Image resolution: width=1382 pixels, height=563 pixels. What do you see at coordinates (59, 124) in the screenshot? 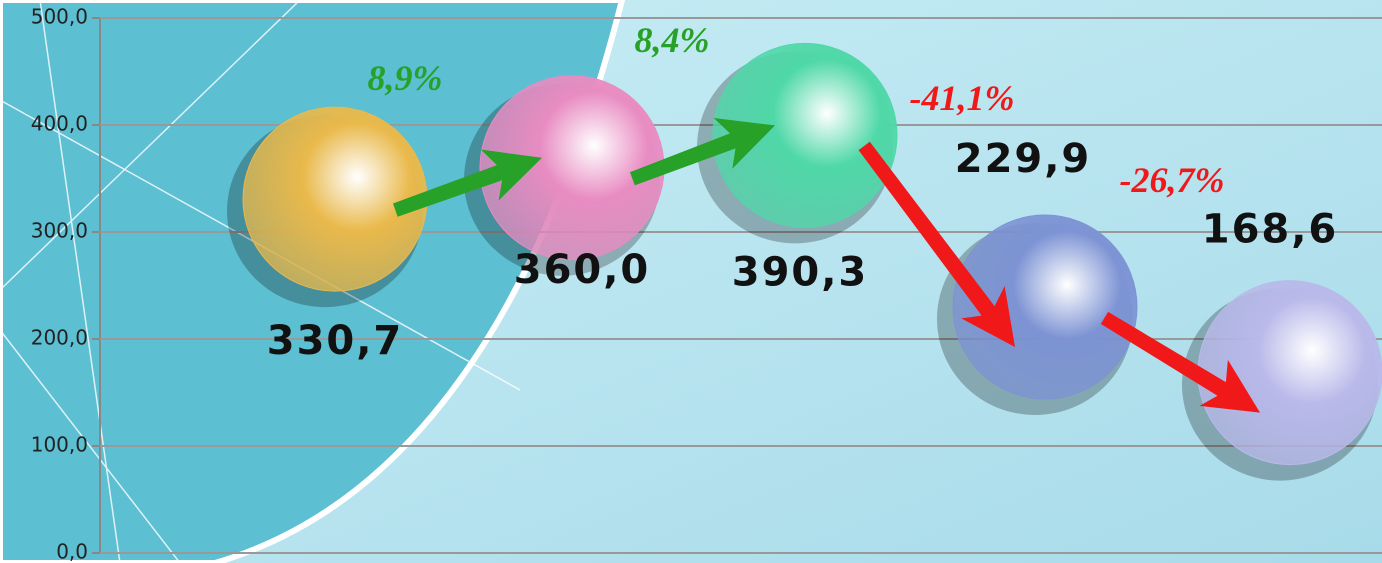
I see `y-tick-label: 400,0` at bounding box center [59, 124].